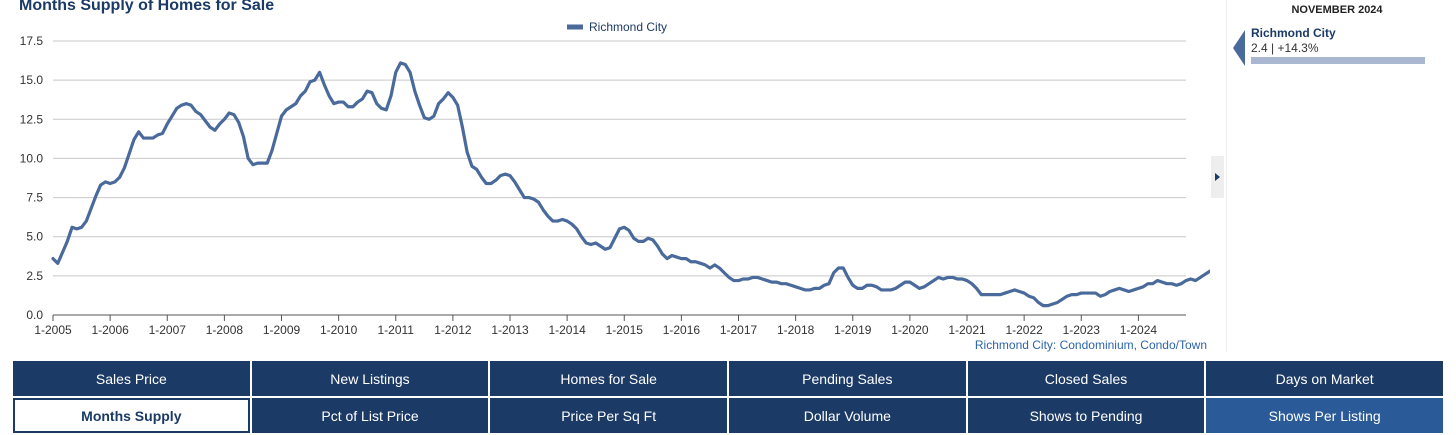 Image resolution: width=1456 pixels, height=435 pixels. I want to click on tab-shows-to-pending: Shows to Pending, so click(1086, 415).